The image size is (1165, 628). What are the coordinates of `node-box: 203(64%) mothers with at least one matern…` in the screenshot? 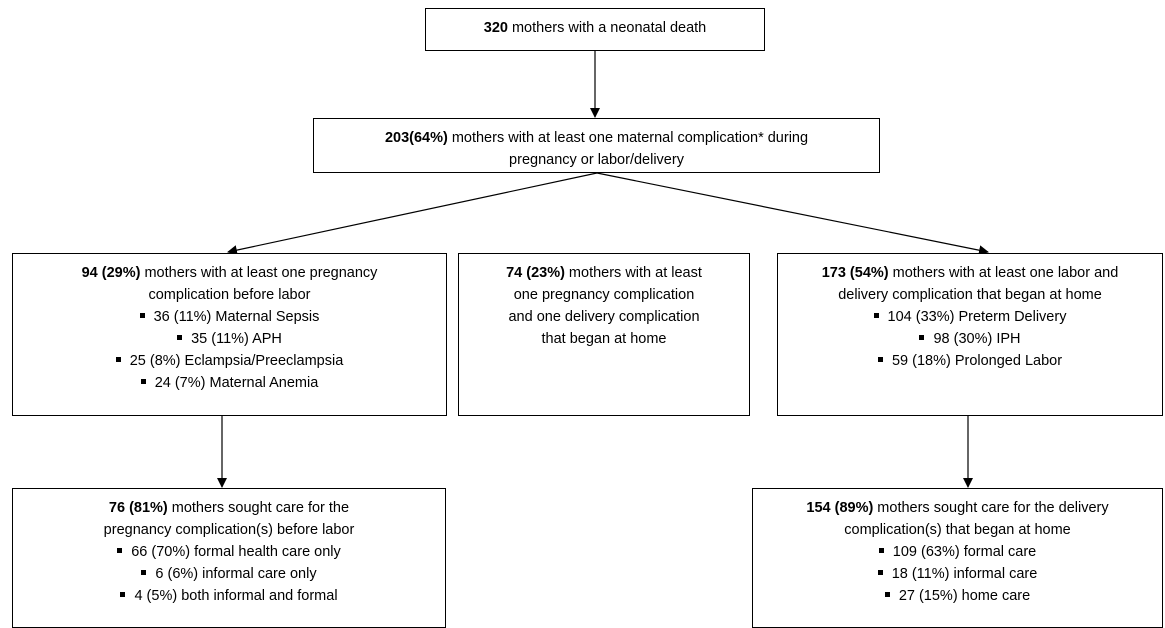 It's located at (596, 145).